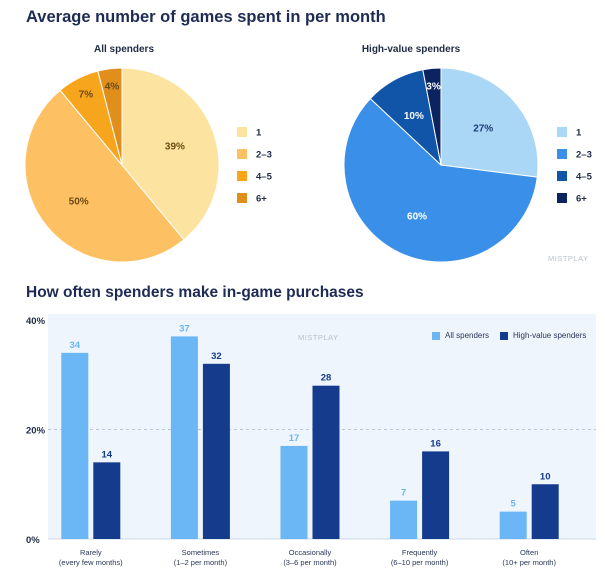 The width and height of the screenshot is (605, 579). Describe the element at coordinates (579, 133) in the screenshot. I see `pie1-legend-label-0: 1` at that location.